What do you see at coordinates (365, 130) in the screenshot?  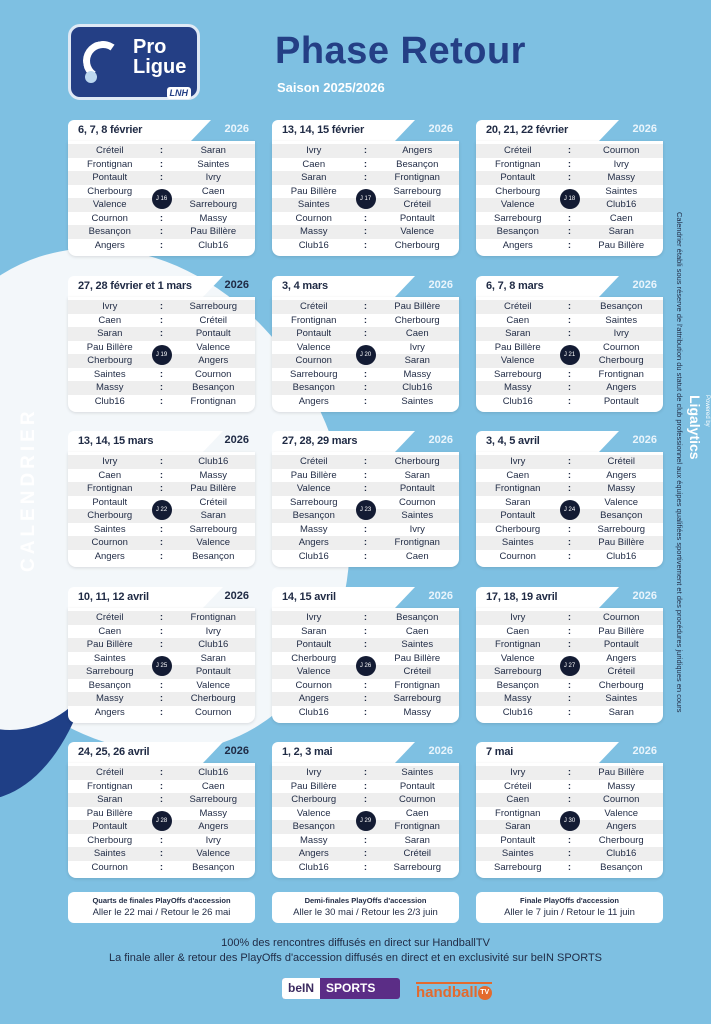 I see `card-header: 13, 14, 15 février 2026` at bounding box center [365, 130].